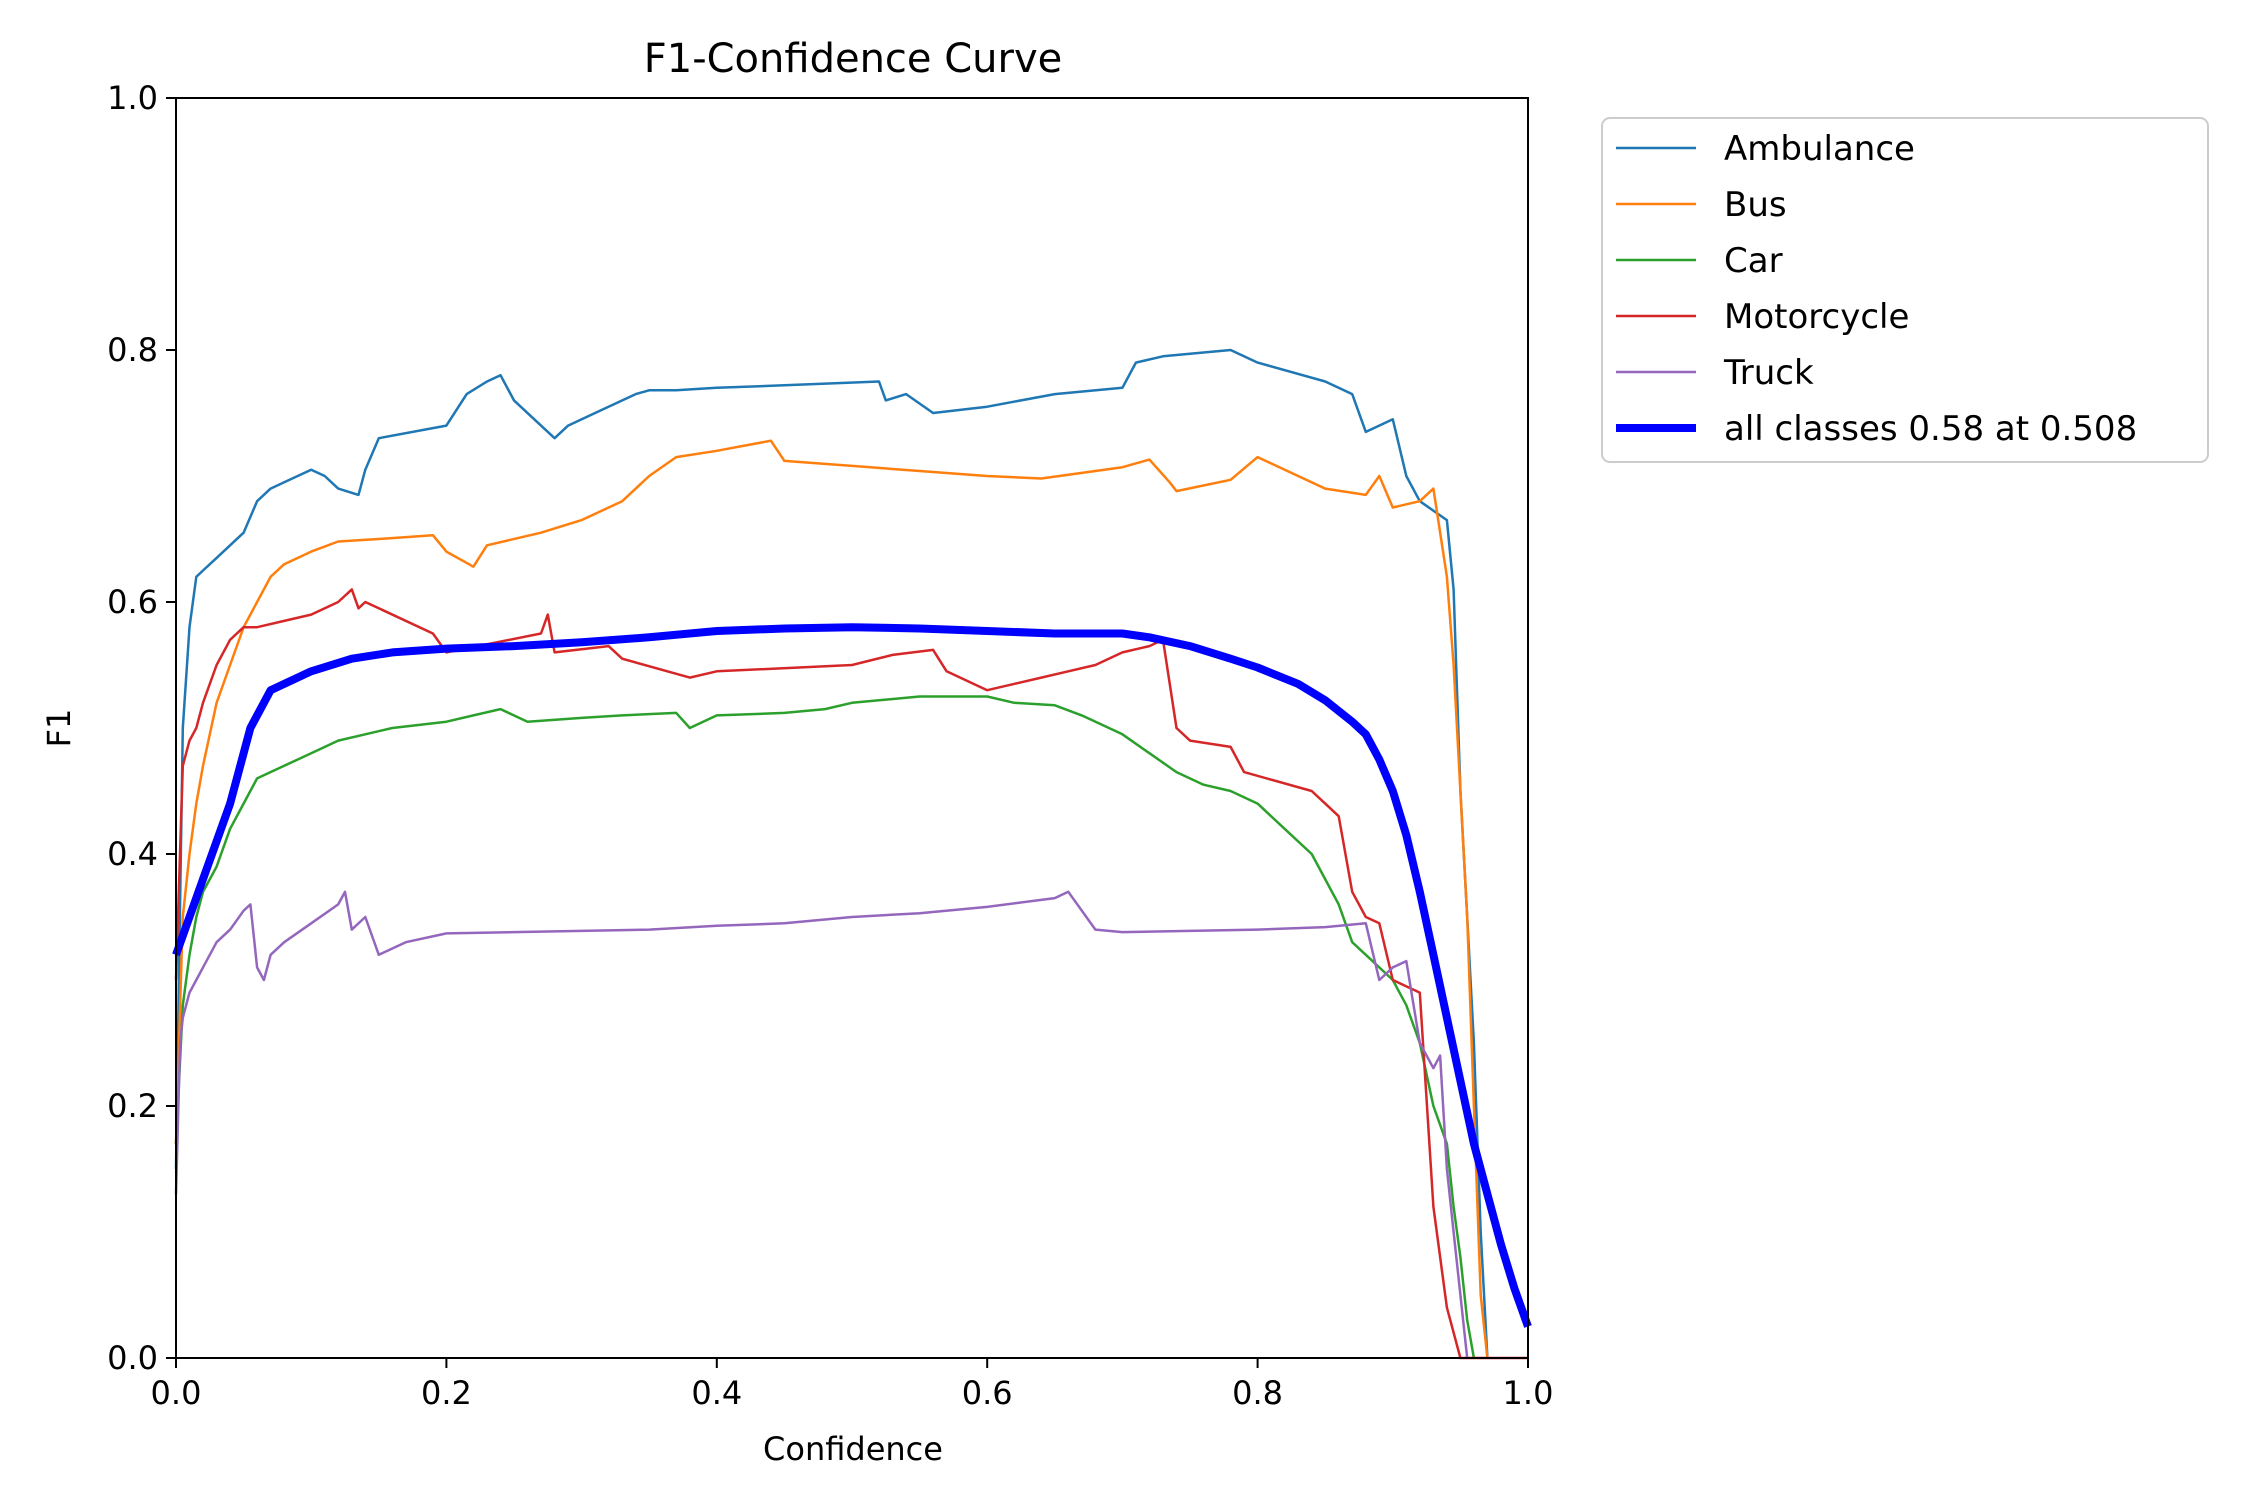  Describe the element at coordinates (132, 854) in the screenshot. I see `y-tick-label-2: 0.4` at that location.